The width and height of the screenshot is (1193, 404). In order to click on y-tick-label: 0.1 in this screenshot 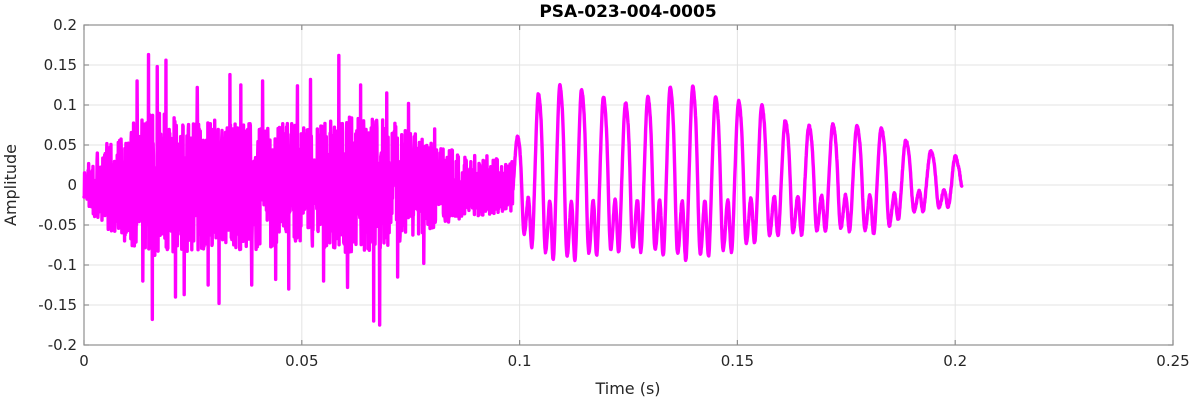, I will do `click(65, 105)`.